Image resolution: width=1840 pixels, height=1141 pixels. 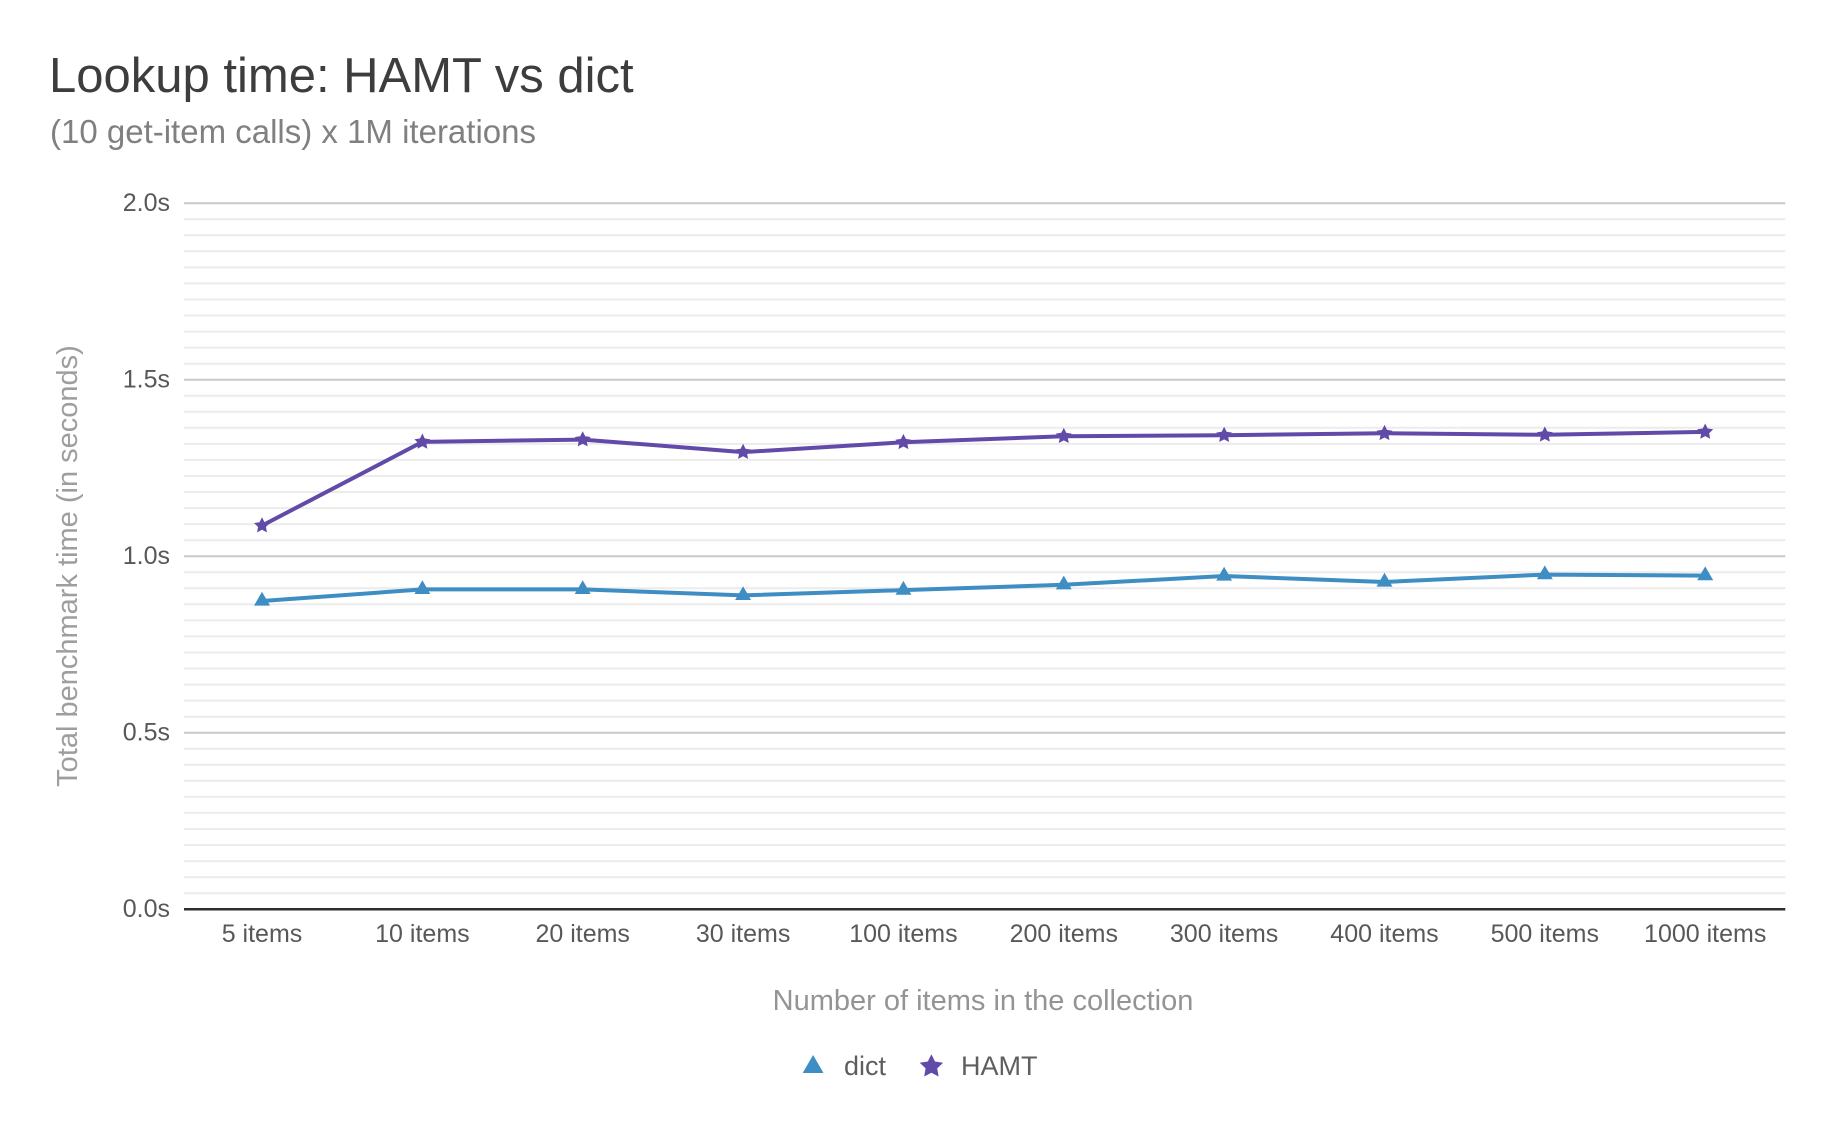 I want to click on svg-text: 10 items, so click(x=422, y=934).